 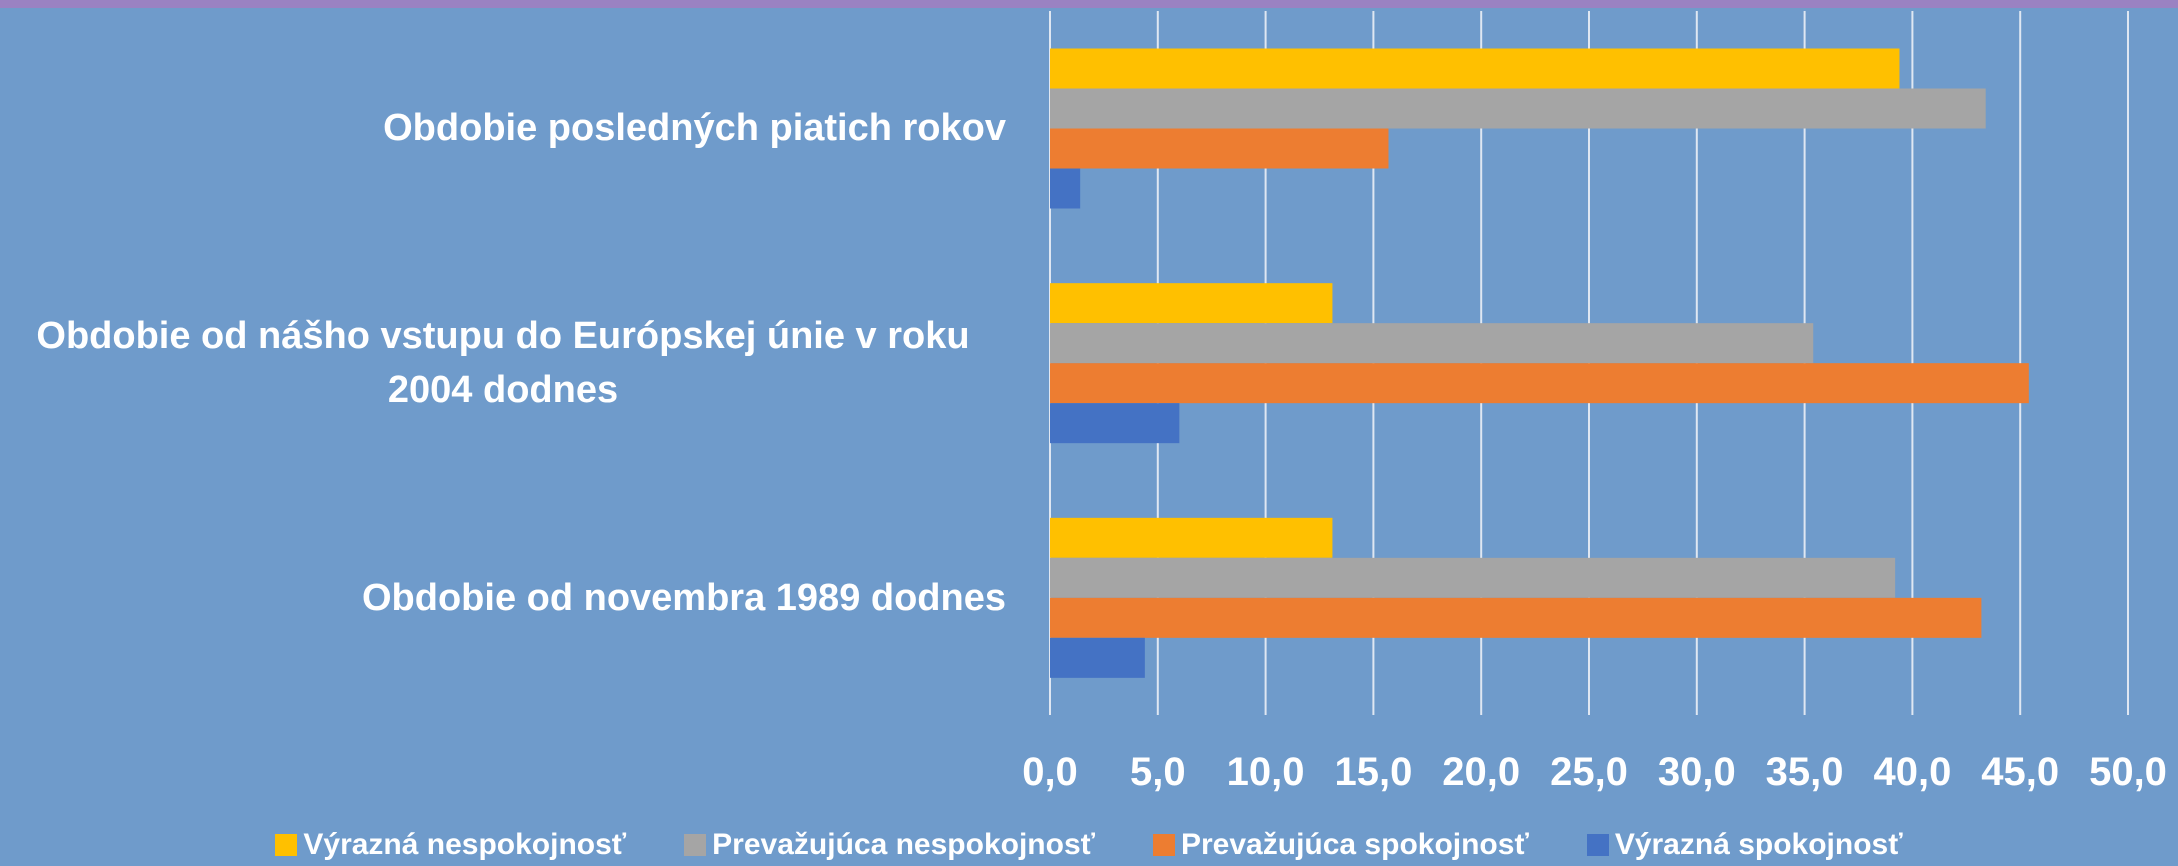 I want to click on x-tick-label: 30,0, so click(x=1696, y=772).